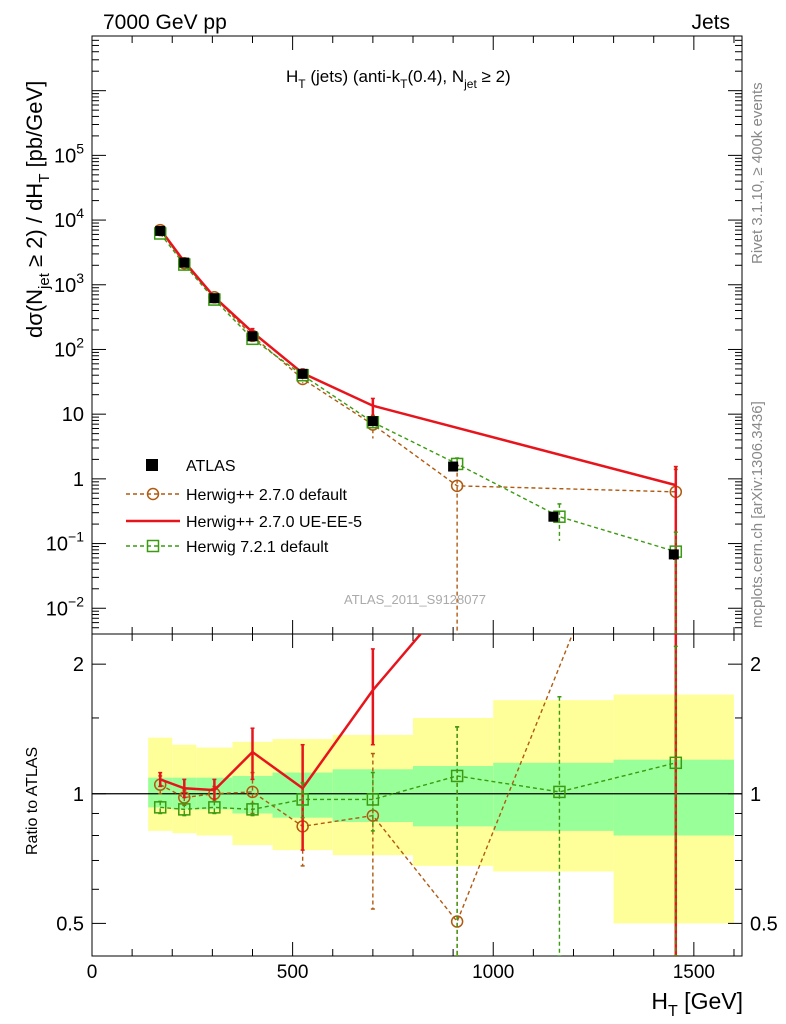  Describe the element at coordinates (398, 79) in the screenshot. I see `plot-title: HT (jets) (anti-kT(0.4), Njet ≥ 2)` at that location.